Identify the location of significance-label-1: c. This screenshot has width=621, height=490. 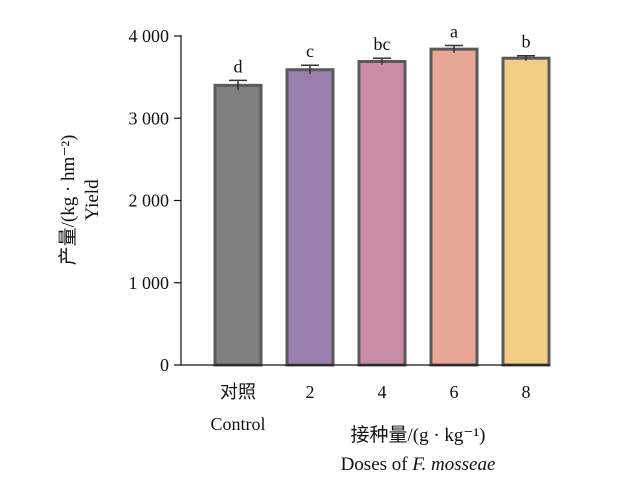
(310, 51).